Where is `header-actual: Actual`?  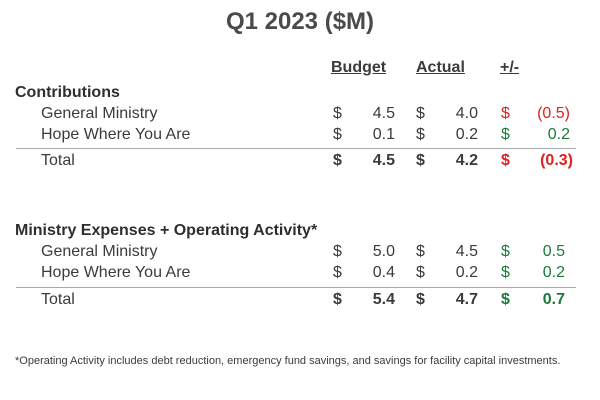 header-actual: Actual is located at coordinates (440, 67).